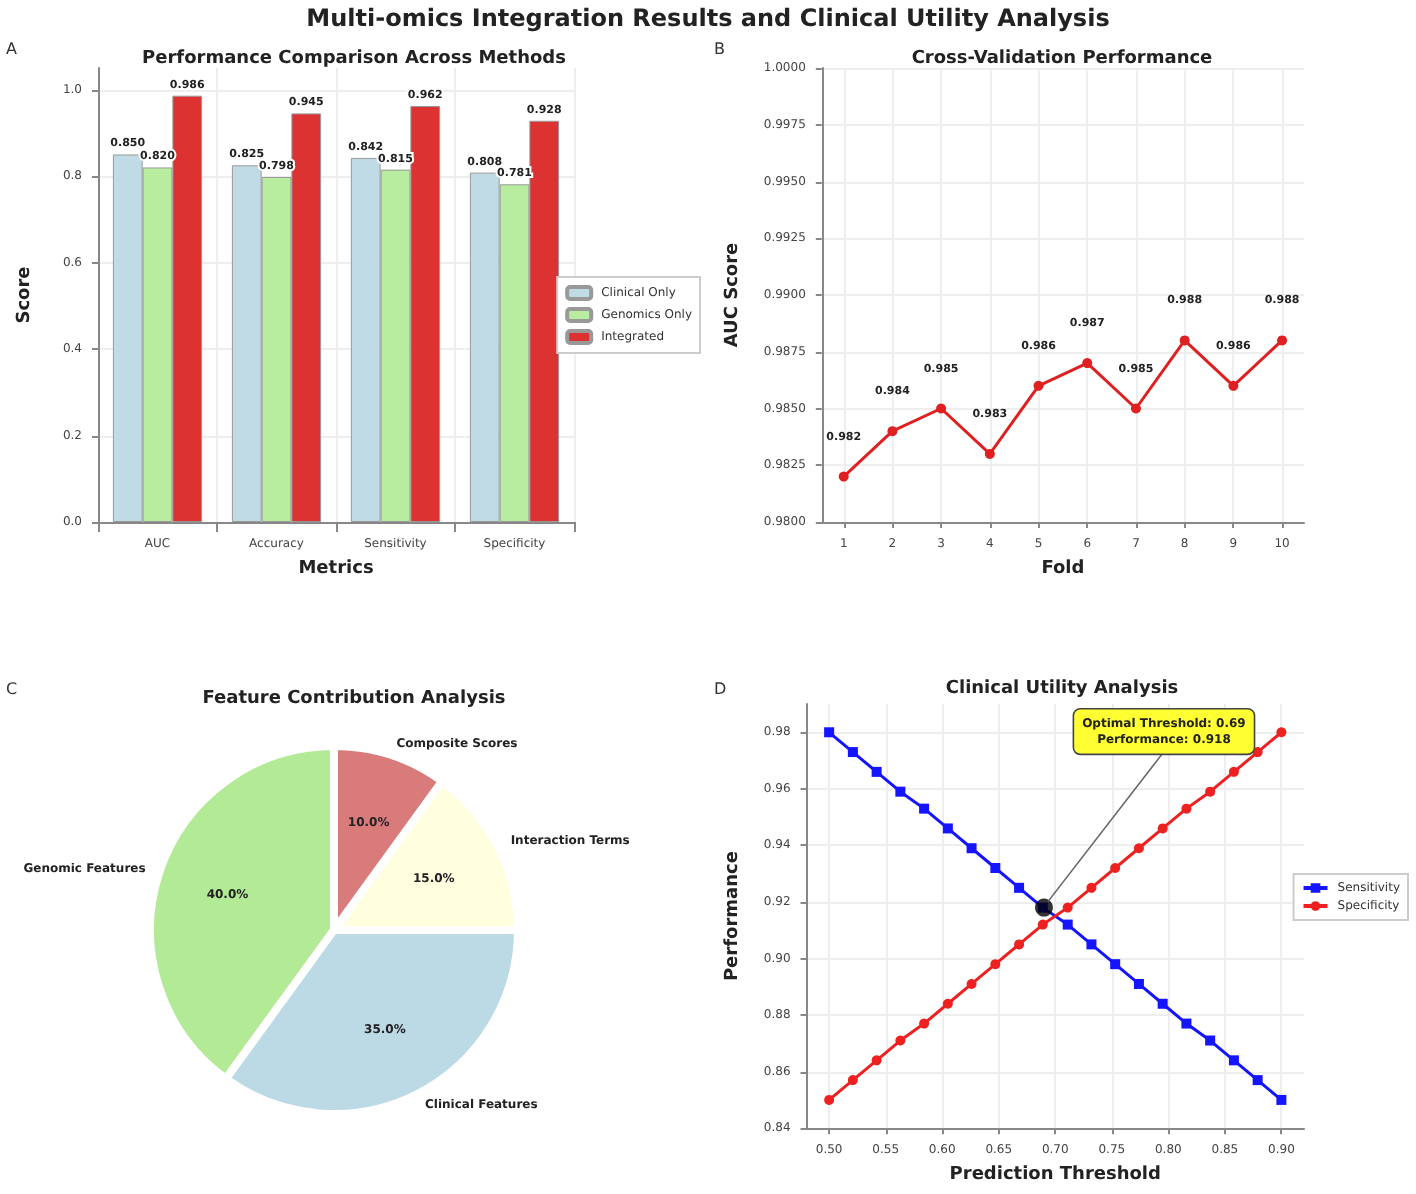 This screenshot has width=1416, height=1194. Describe the element at coordinates (1062, 59) in the screenshot. I see `chart-title: Cross-Validation Performance` at that location.